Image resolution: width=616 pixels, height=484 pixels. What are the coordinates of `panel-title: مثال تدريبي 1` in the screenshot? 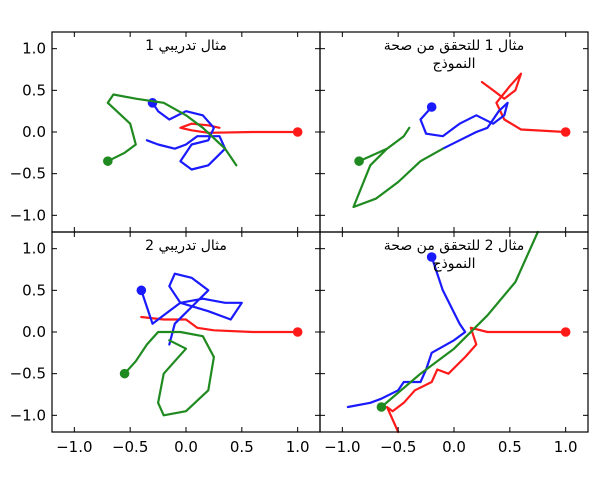 It's located at (186, 46).